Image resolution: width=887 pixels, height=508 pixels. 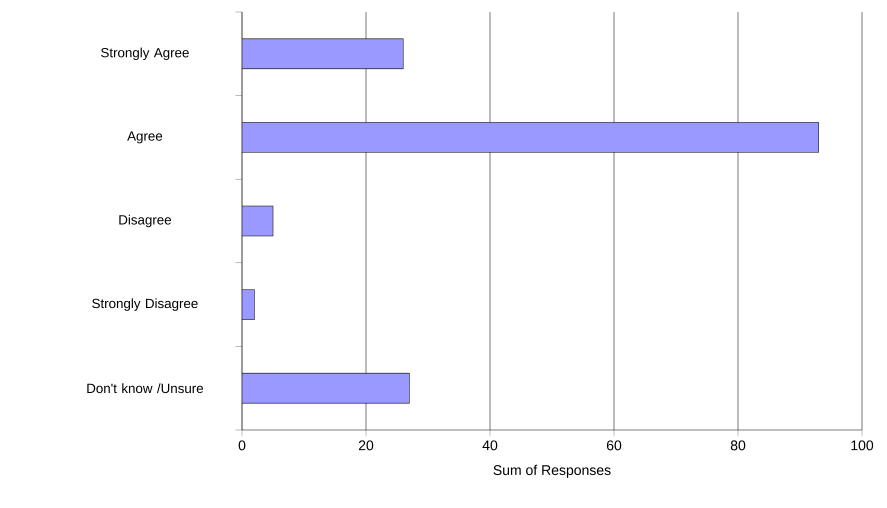 What do you see at coordinates (144, 137) in the screenshot?
I see `y-tick-label: Agree` at bounding box center [144, 137].